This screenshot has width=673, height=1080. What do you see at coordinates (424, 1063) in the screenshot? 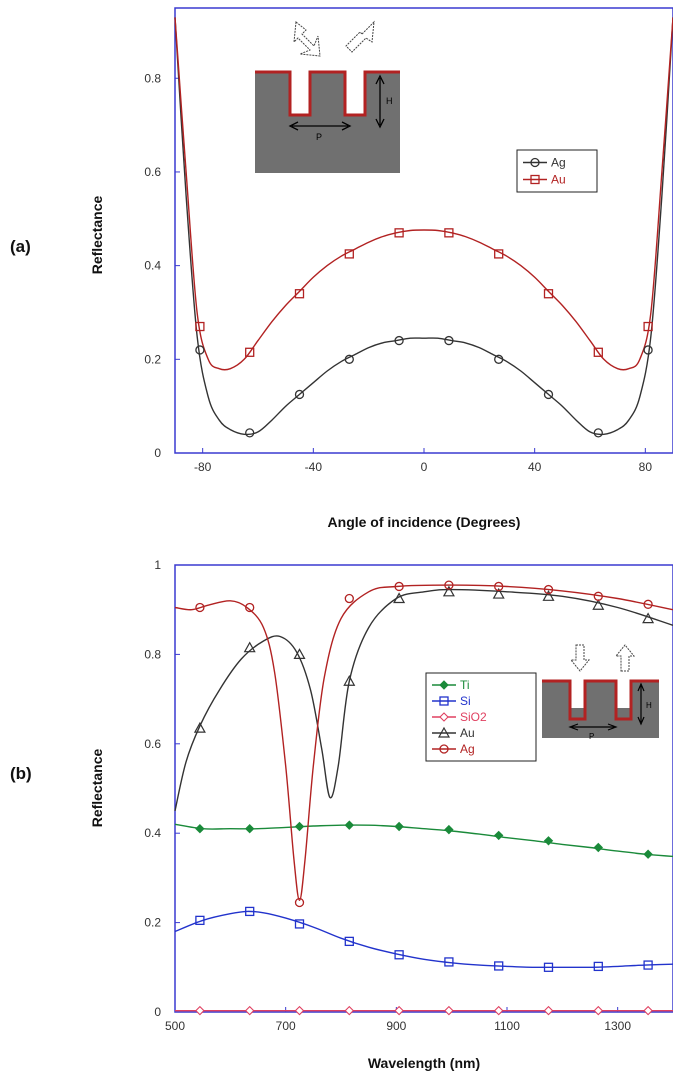
I see `x-axis-label-b: Wavelength (nm)` at bounding box center [424, 1063].